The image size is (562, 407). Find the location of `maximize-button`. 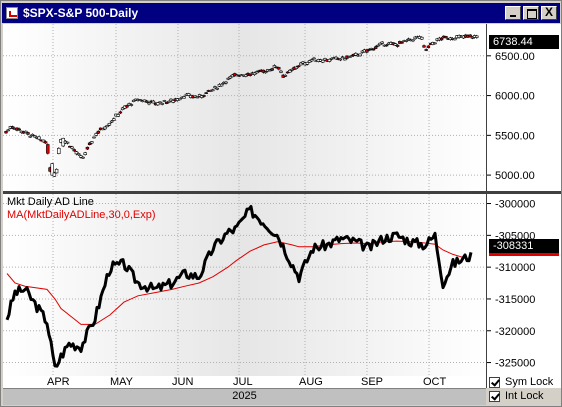

maximize-button is located at coordinates (531, 13).